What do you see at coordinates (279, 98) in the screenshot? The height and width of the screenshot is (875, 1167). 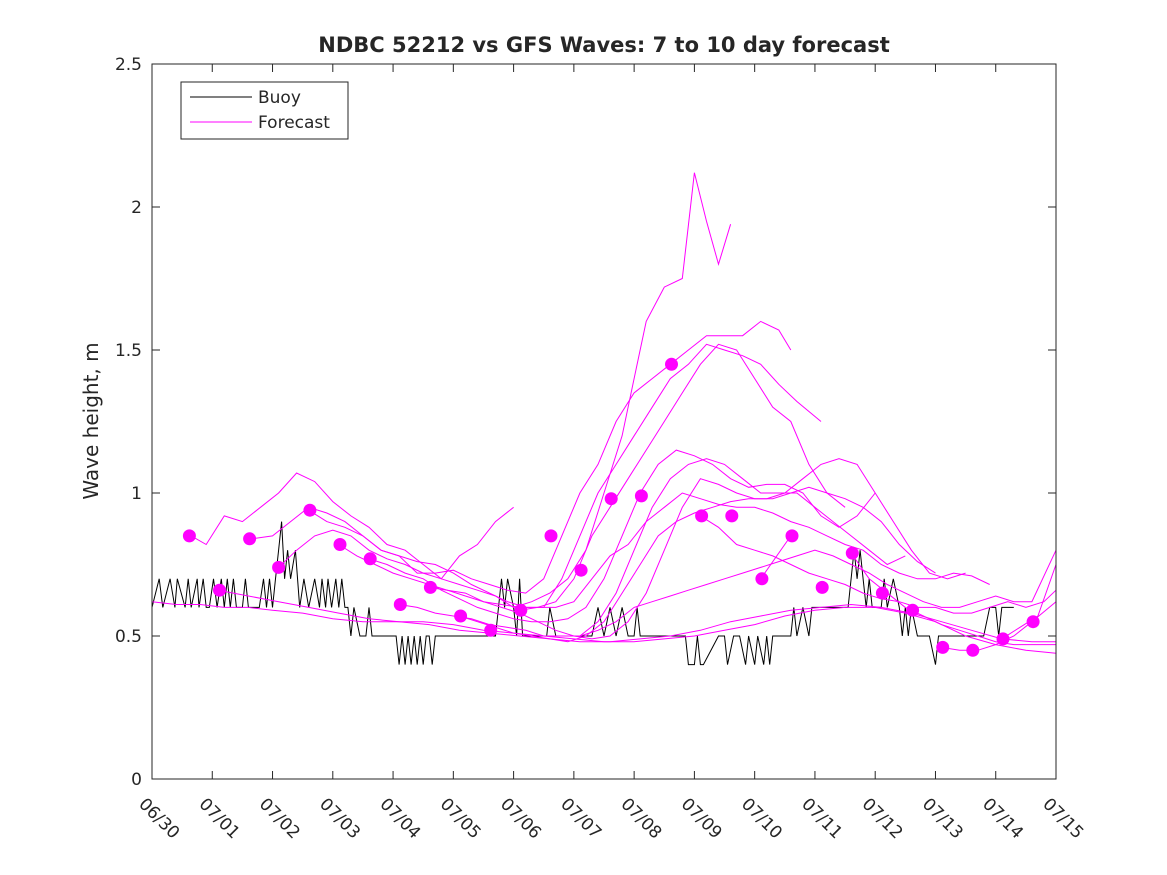 I see `legend-buoy-label: Buoy` at bounding box center [279, 98].